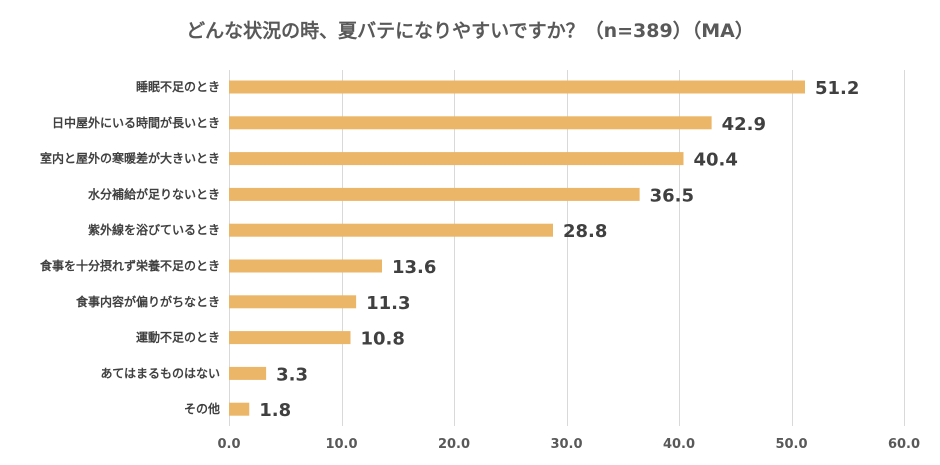 Image resolution: width=940 pixels, height=465 pixels. I want to click on category-label: 運動不足のとき, so click(178, 337).